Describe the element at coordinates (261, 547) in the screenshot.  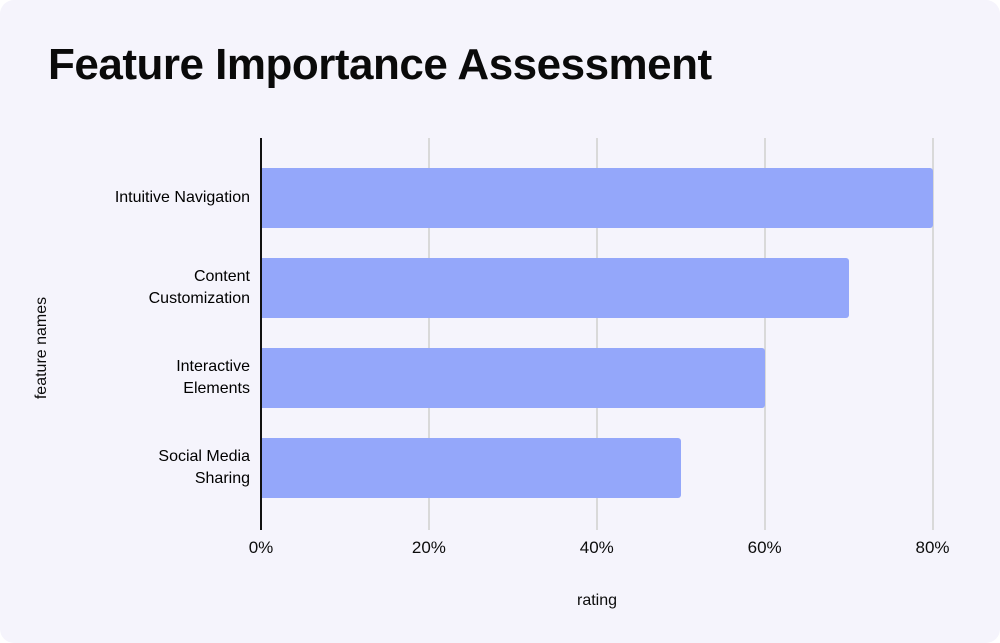
I see `x-tick-label-0%: 0%` at that location.